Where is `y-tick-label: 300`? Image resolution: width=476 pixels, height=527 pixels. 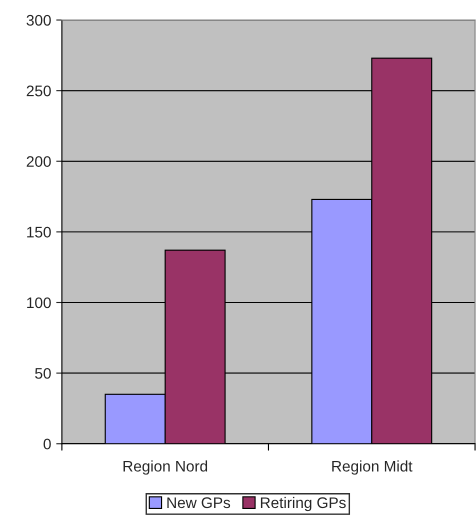 y-tick-label: 300 is located at coordinates (38, 20).